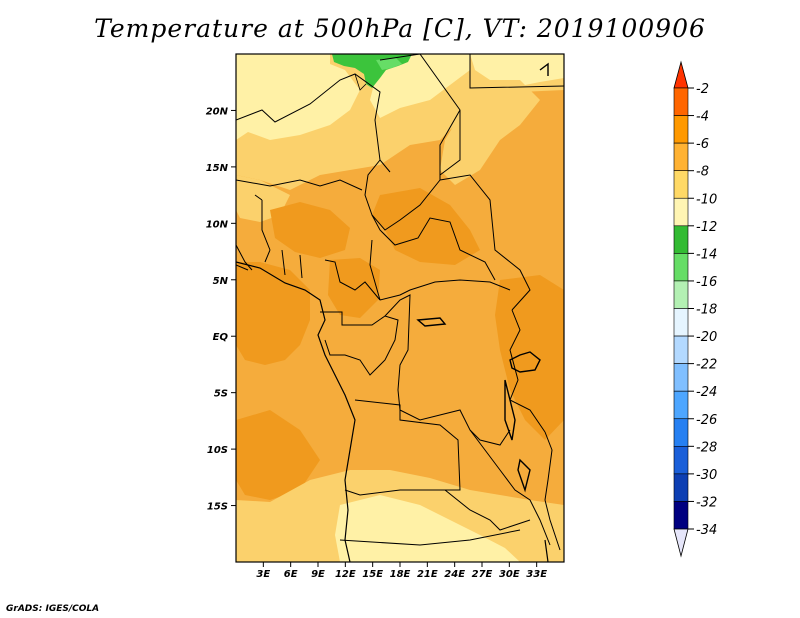 Image resolution: width=800 pixels, height=618 pixels. What do you see at coordinates (529, 357) in the screenshot?
I see `field-east-dark` at bounding box center [529, 357].